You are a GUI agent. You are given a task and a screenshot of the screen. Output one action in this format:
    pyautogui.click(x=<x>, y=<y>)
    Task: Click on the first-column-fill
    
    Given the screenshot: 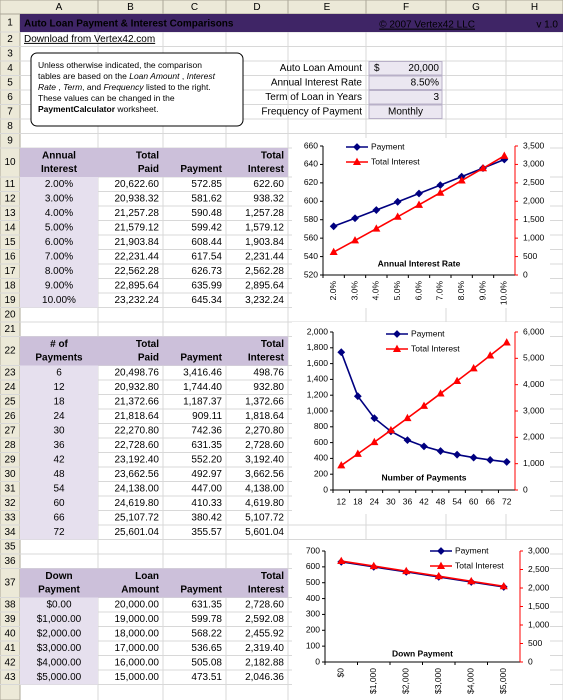 What is the action you would take?
    pyautogui.click(x=59, y=641)
    